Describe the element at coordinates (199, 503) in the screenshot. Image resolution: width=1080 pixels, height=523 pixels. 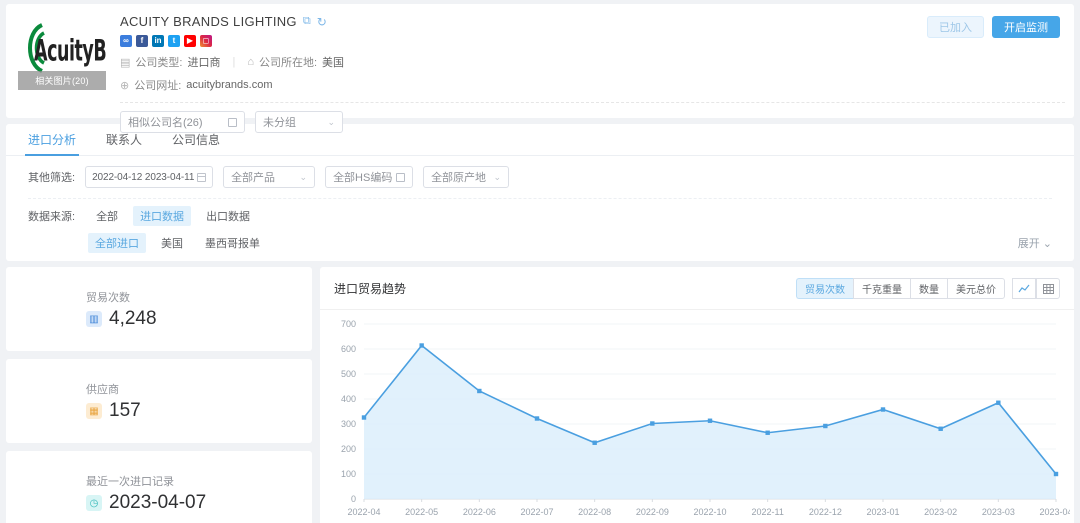
I see `stat-value-row: ◷ 2023-04-07` at that location.